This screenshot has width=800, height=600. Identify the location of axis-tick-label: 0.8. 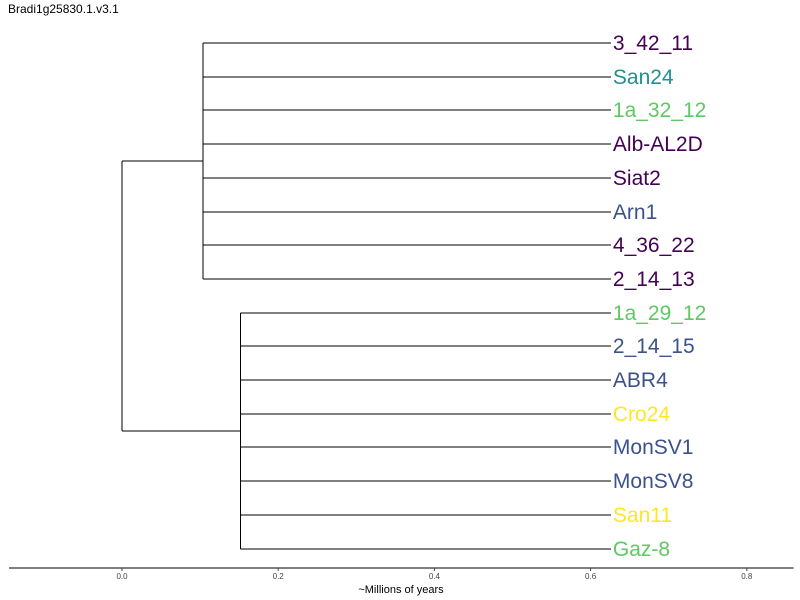
(747, 576).